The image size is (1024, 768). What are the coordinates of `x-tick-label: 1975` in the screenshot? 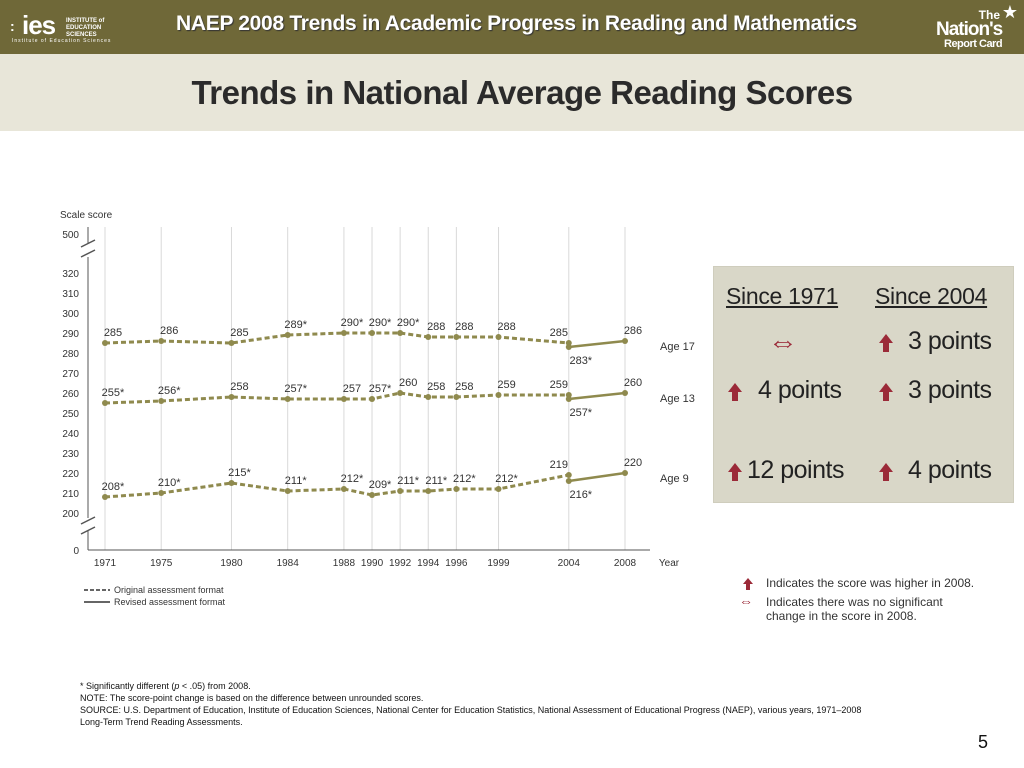 It's located at (161, 563).